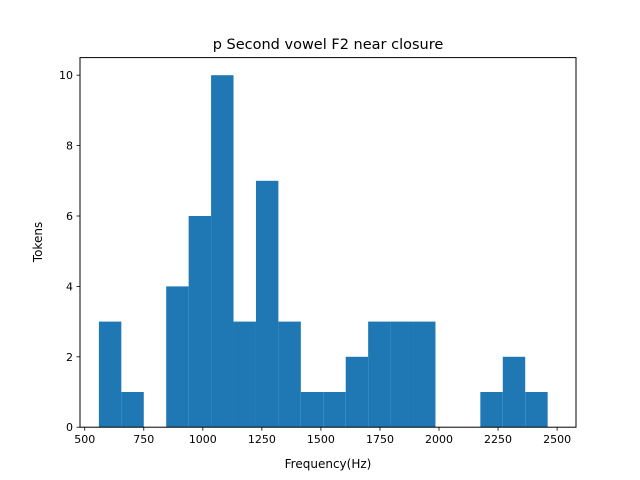  Describe the element at coordinates (262, 439) in the screenshot. I see `x-tick-label-1250: 1250` at that location.